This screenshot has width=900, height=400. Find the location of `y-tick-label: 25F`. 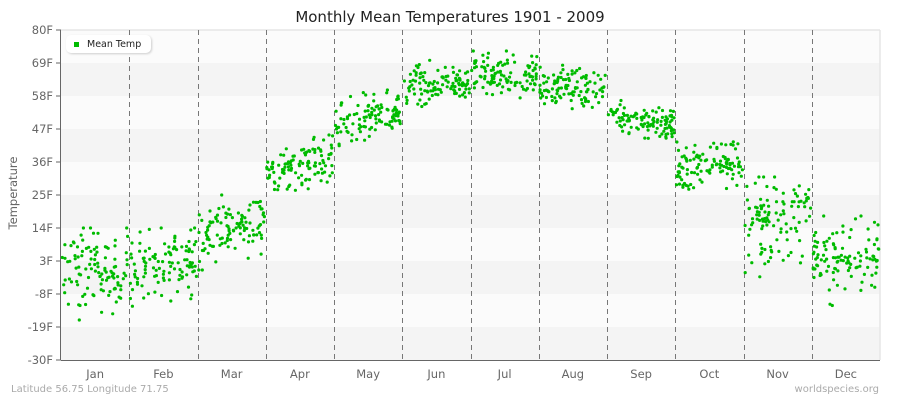

y-tick-label: 25F is located at coordinates (42, 195).